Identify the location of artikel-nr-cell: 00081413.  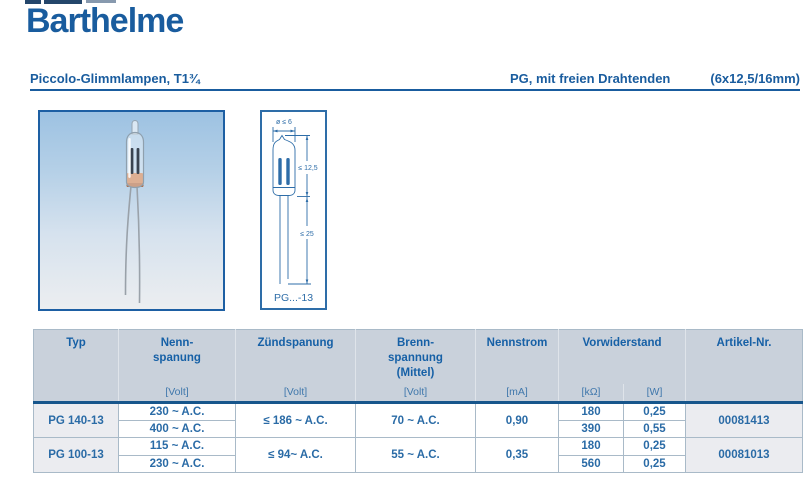
(744, 420).